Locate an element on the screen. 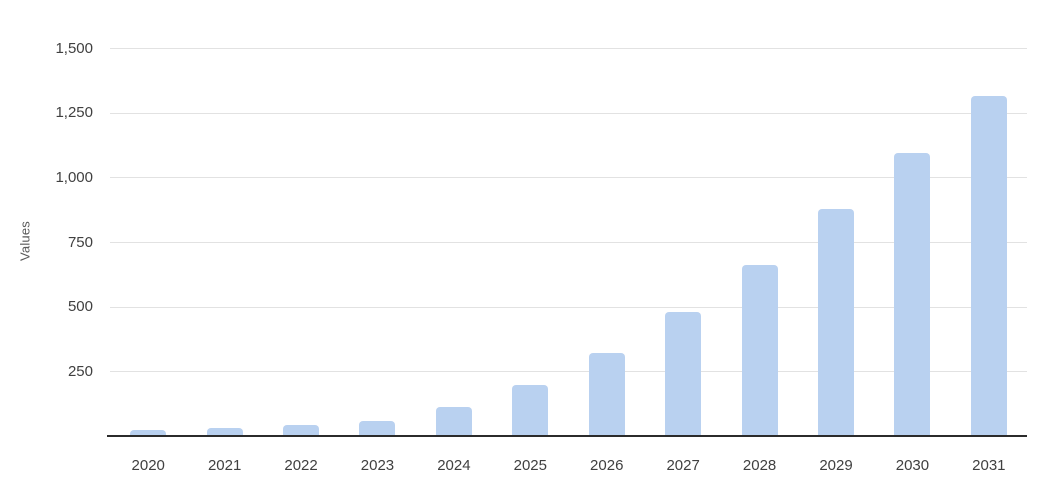 This screenshot has width=1051, height=486. x-tick-label: 2024 is located at coordinates (454, 465).